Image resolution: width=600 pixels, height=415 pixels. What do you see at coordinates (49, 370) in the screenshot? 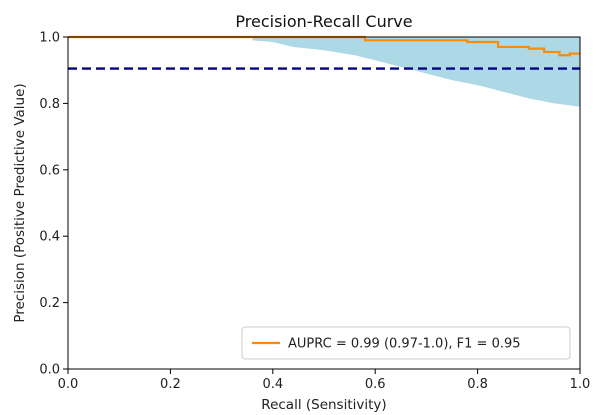
I see `y-tick-label: 0.0` at bounding box center [49, 370].